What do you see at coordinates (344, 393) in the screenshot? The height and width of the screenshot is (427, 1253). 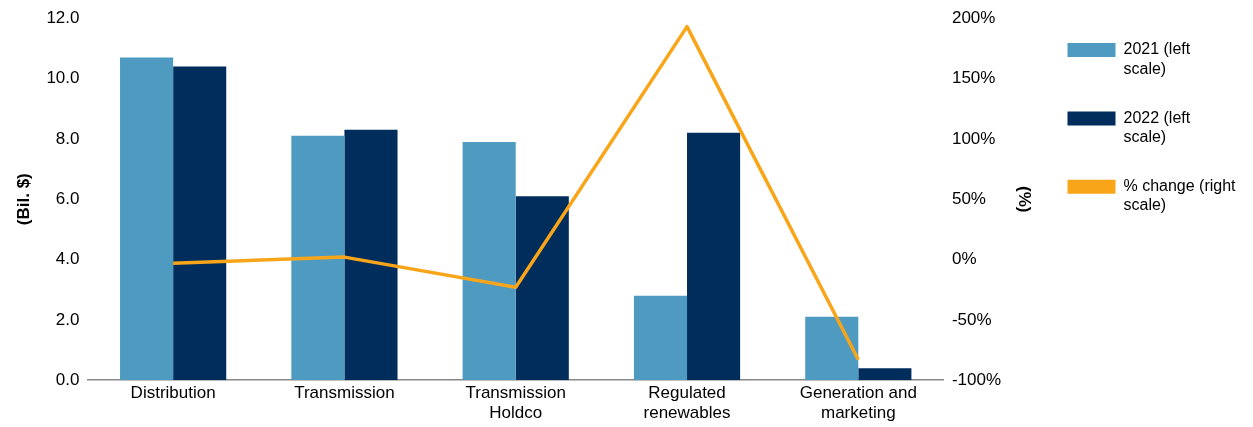 I see `x-tick-label: Transmission` at bounding box center [344, 393].